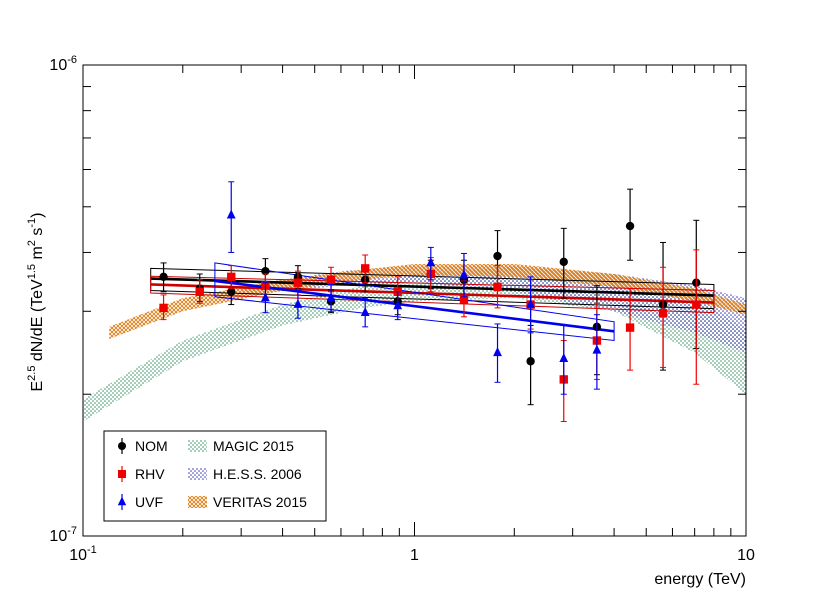 The height and width of the screenshot is (595, 830). I want to click on legend-marker-uvf, so click(122, 501).